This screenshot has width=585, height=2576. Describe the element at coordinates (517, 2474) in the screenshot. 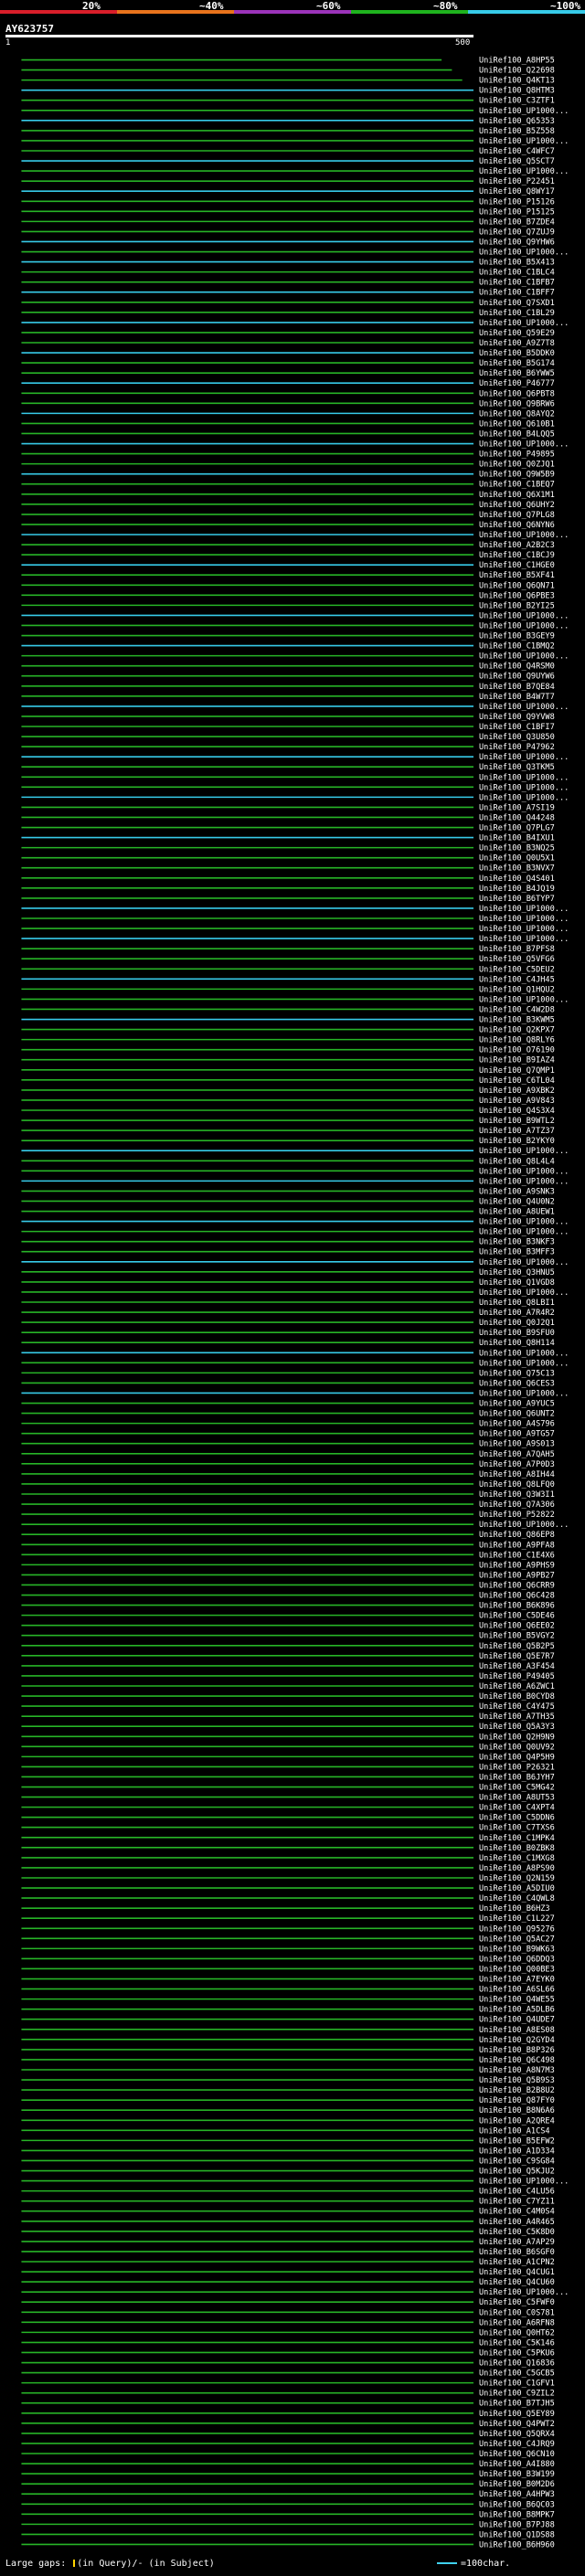

I see `hit-label: UniRef100_B3W199` at that location.